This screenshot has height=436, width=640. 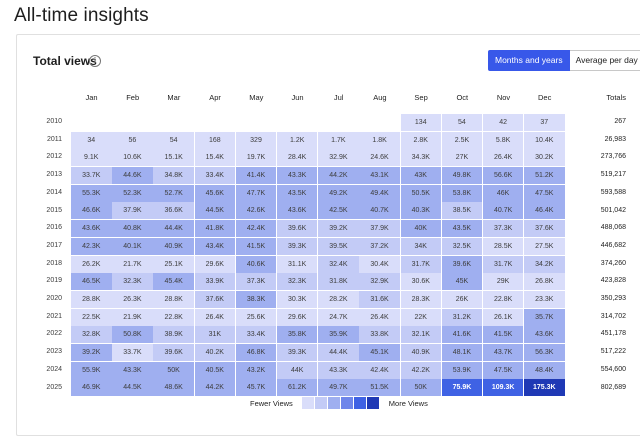 What do you see at coordinates (132, 193) in the screenshot?
I see `heatmap-cell: 52.3K` at bounding box center [132, 193].